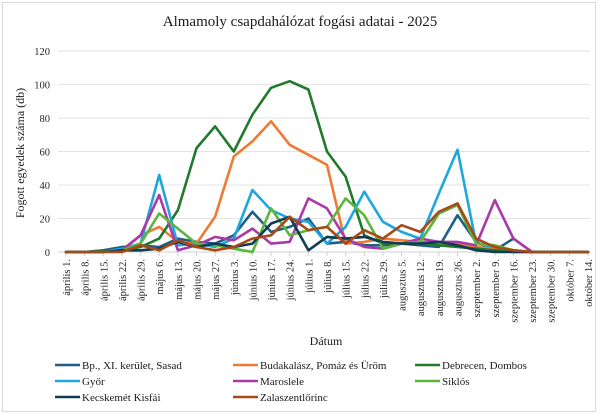 The width and height of the screenshot is (600, 416). Describe the element at coordinates (45, 186) in the screenshot. I see `y-tick-label: 40` at that location.